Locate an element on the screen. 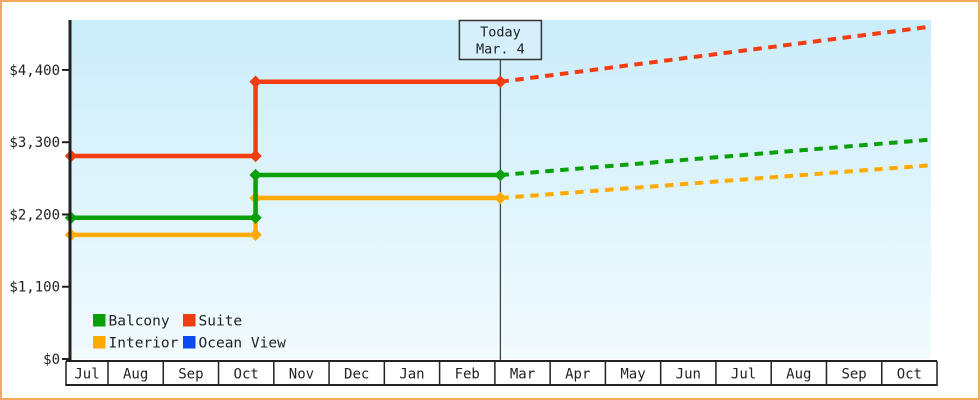 This screenshot has height=400, width=980. month-label: Apr is located at coordinates (577, 375).